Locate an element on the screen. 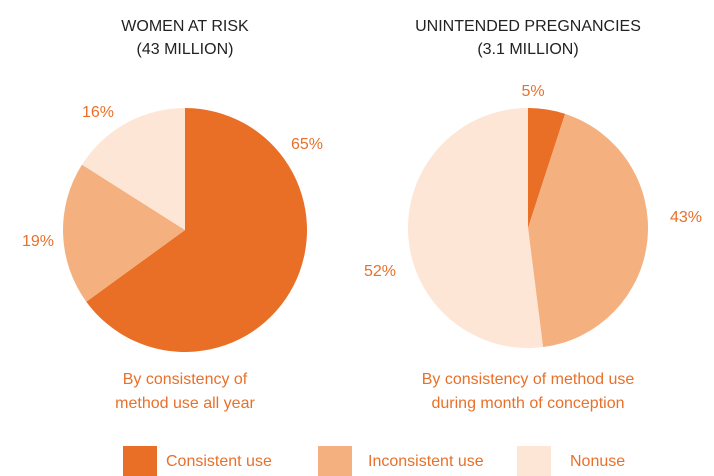 This screenshot has height=476, width=714. data-label: 43% is located at coordinates (686, 217).